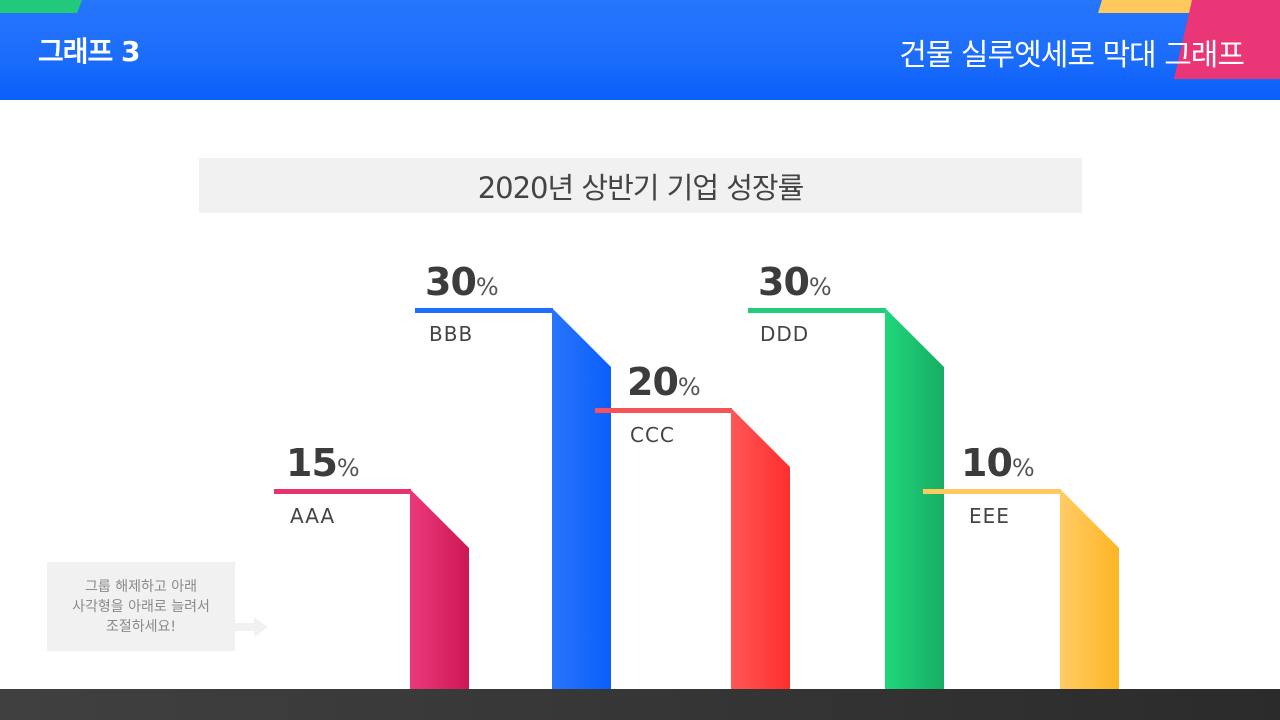 The height and width of the screenshot is (720, 1280). Describe the element at coordinates (41, 6) in the screenshot. I see `accent-shape-green` at that location.